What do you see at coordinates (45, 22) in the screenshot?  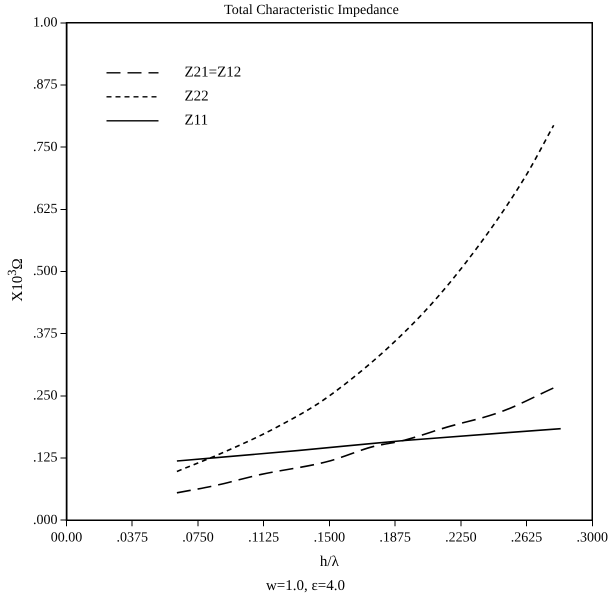 I see `y-tick-label: 1.00` at bounding box center [45, 22].